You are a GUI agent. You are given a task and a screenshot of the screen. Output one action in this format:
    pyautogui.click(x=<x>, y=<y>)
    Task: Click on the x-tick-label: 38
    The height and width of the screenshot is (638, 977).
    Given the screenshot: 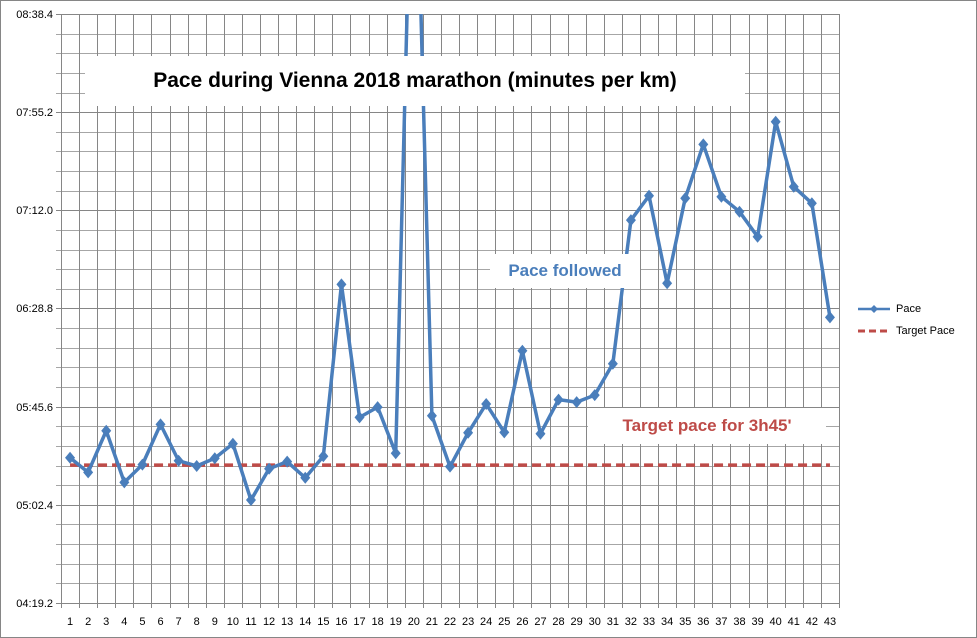 What is the action you would take?
    pyautogui.click(x=739, y=622)
    